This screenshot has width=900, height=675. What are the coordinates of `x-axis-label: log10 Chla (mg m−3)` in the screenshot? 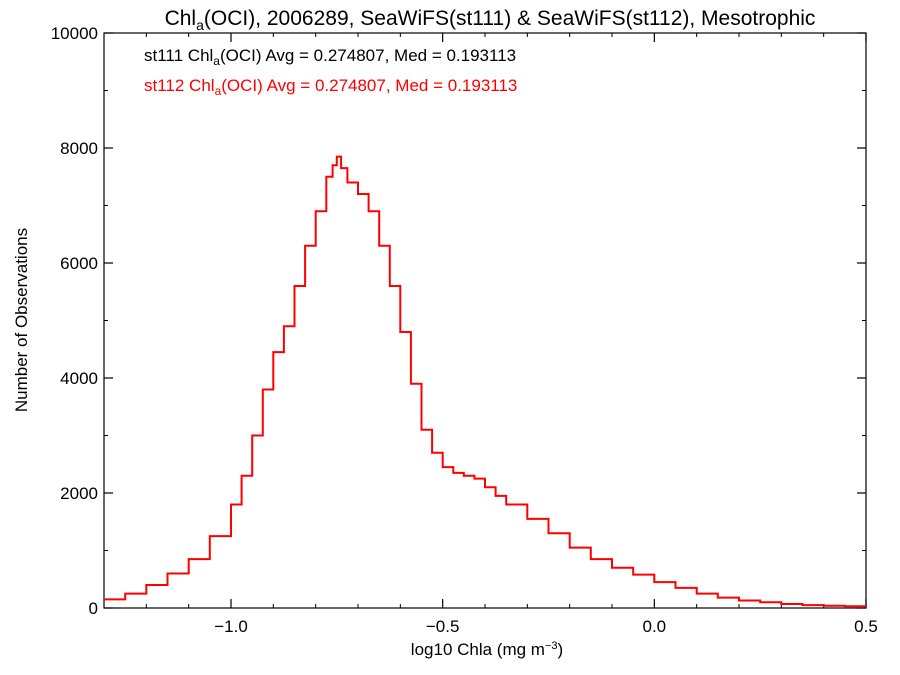 It's located at (487, 649).